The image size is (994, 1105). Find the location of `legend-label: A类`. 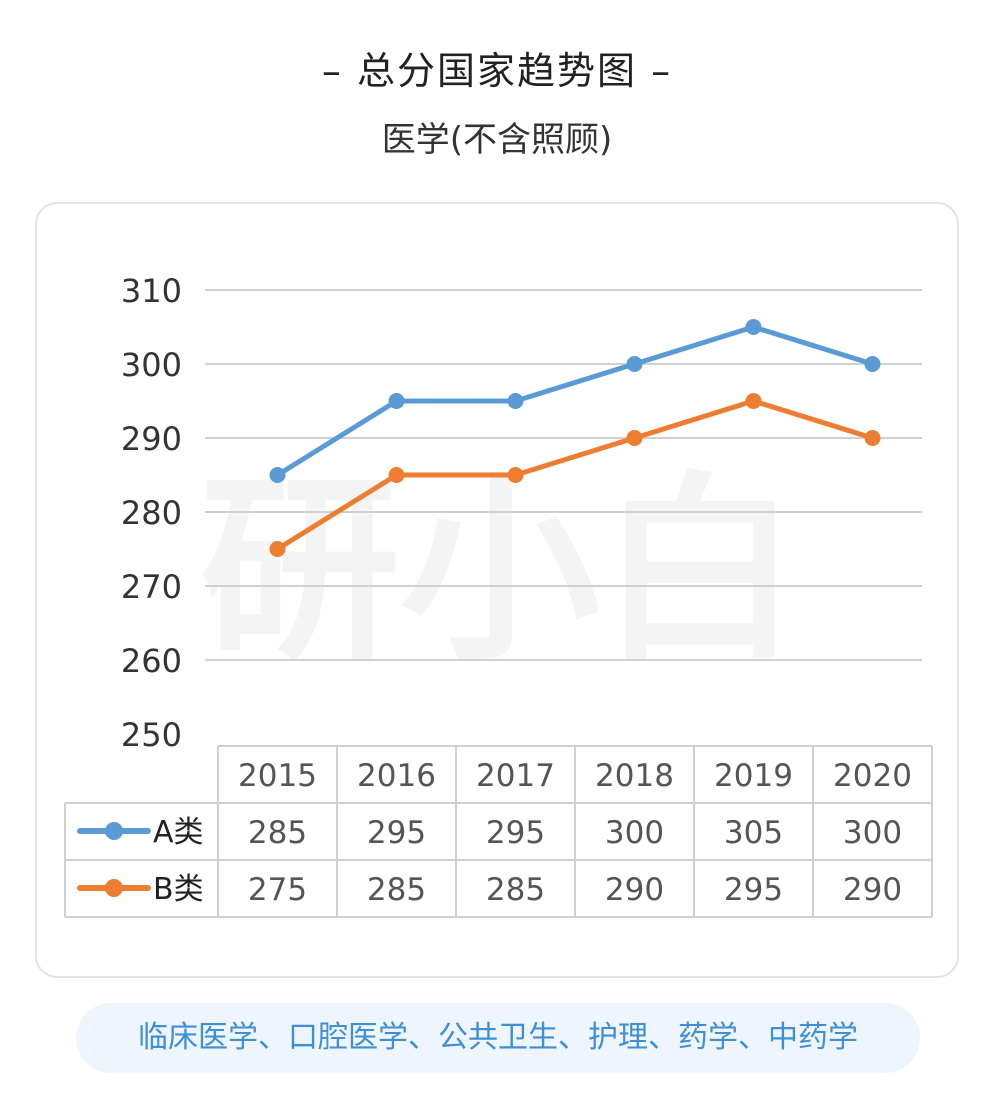

legend-label: A类 is located at coordinates (178, 832).